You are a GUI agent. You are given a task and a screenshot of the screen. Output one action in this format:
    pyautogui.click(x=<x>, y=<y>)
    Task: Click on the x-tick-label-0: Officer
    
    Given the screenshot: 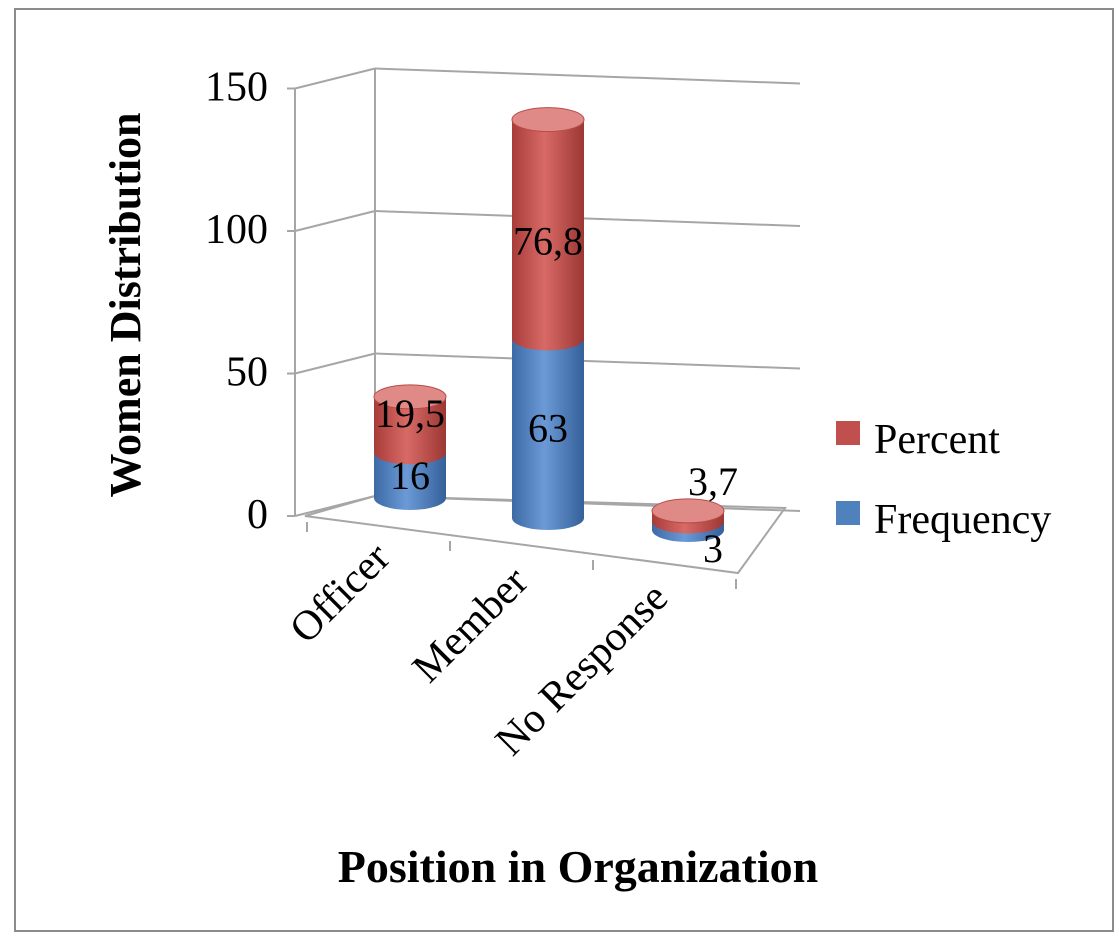 What is the action you would take?
    pyautogui.click(x=340, y=594)
    